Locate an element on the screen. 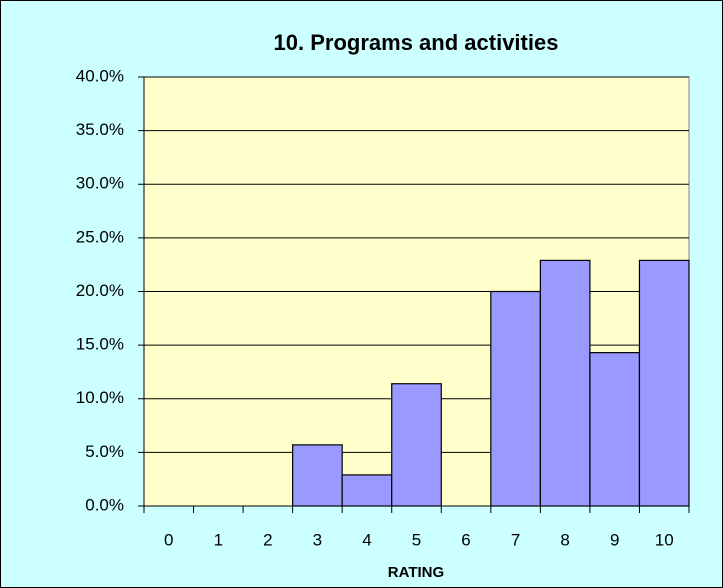  x-tick-label: 2 is located at coordinates (267, 539).